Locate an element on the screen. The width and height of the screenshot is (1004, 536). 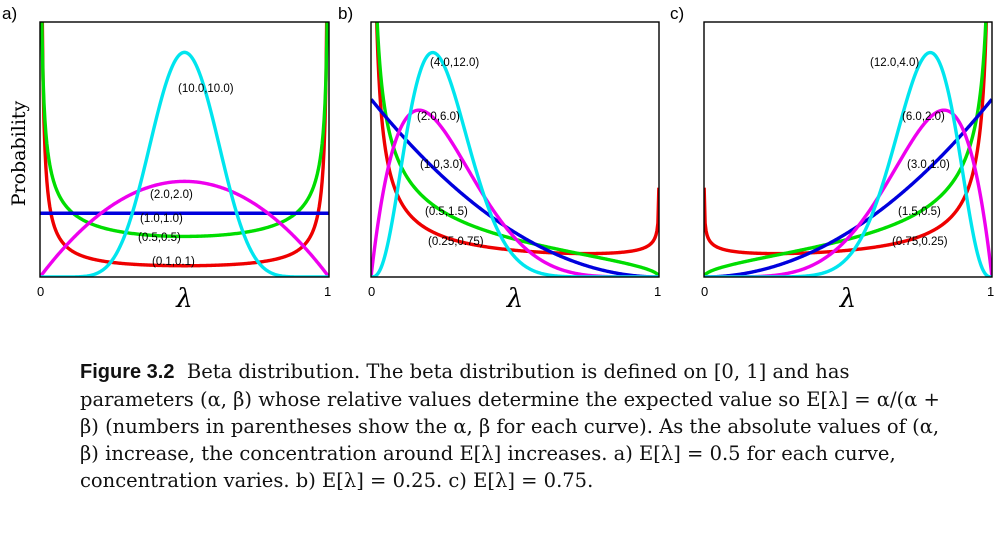
series-line--4-0-12-0- is located at coordinates (515, 163).